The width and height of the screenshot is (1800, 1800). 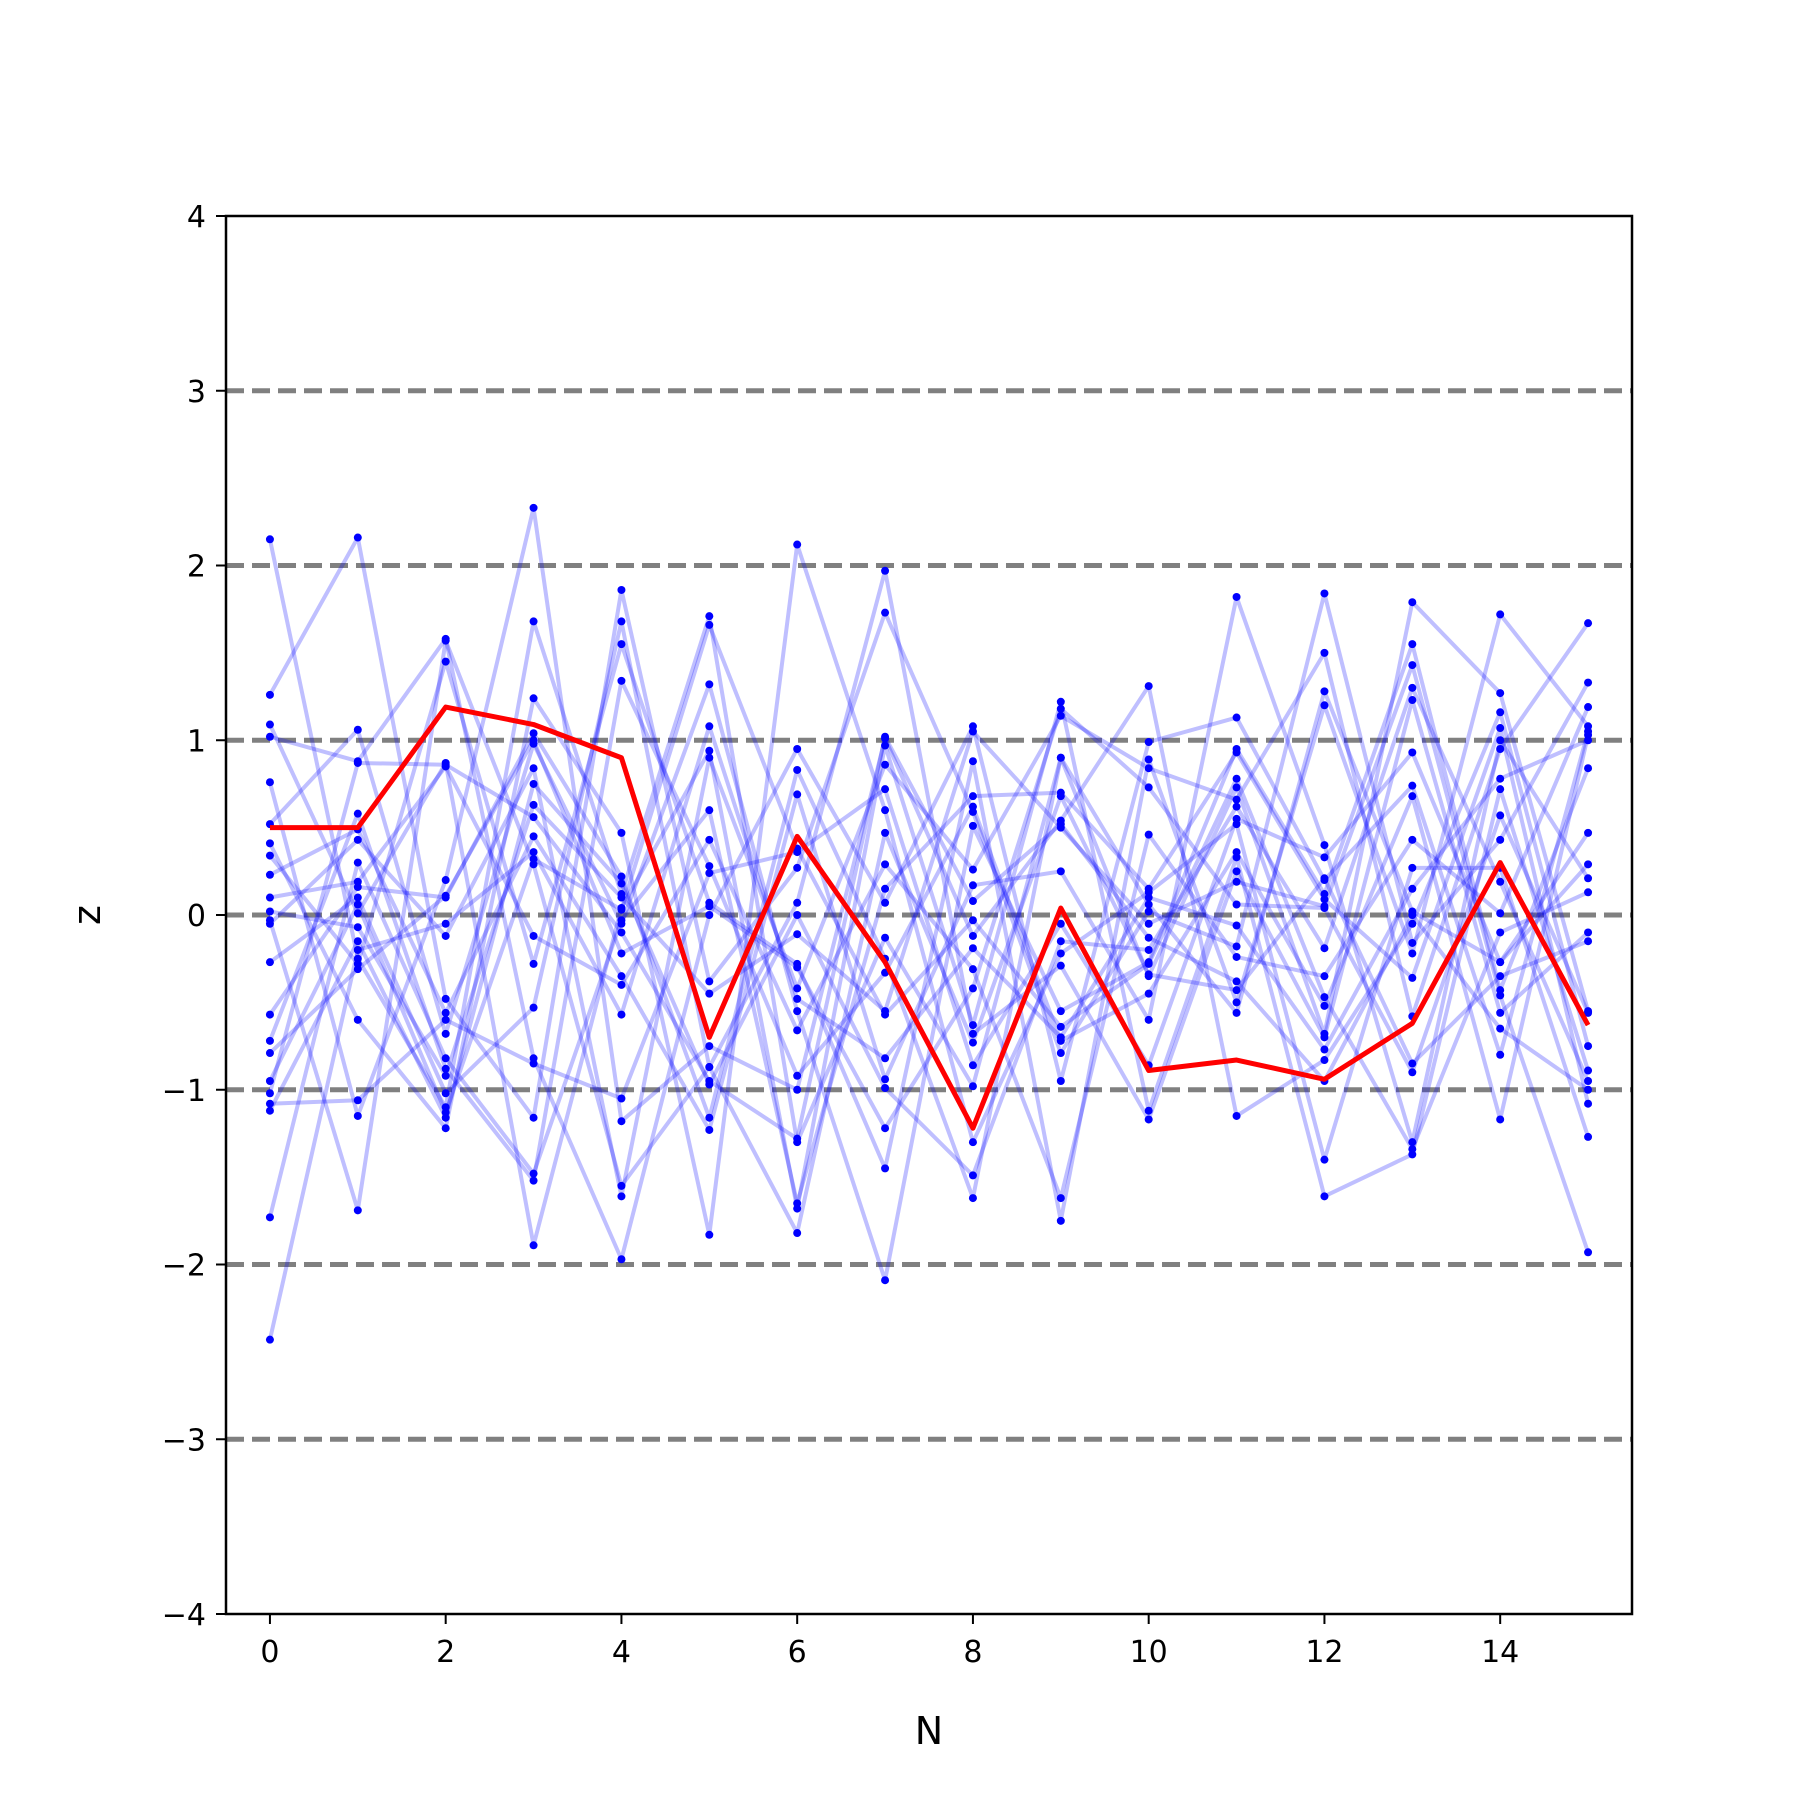 I want to click on y-axis-label: z, so click(x=87, y=915).